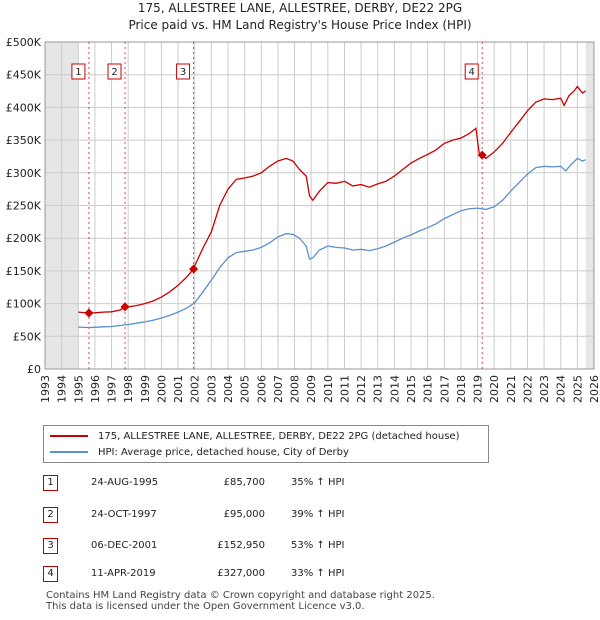 The width and height of the screenshot is (600, 620). I want to click on x-tick-label: 2002, so click(195, 389).